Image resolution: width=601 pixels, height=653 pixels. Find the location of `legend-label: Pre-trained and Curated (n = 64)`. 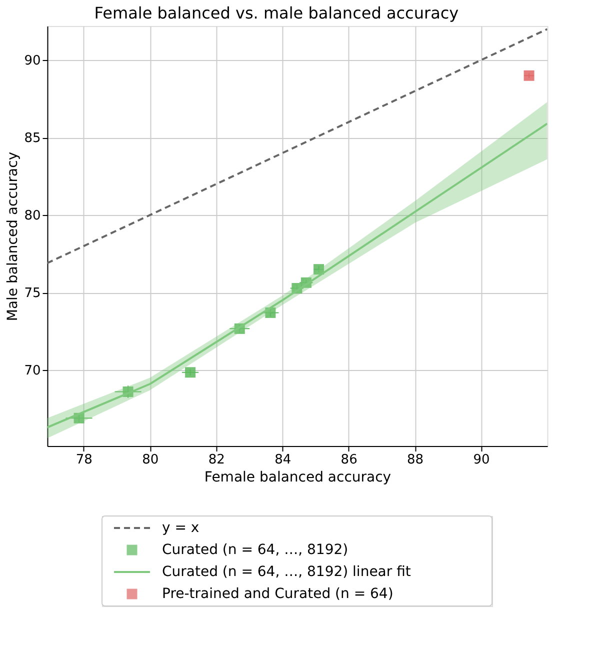

legend-label: Pre-trained and Curated (n = 64) is located at coordinates (278, 594).